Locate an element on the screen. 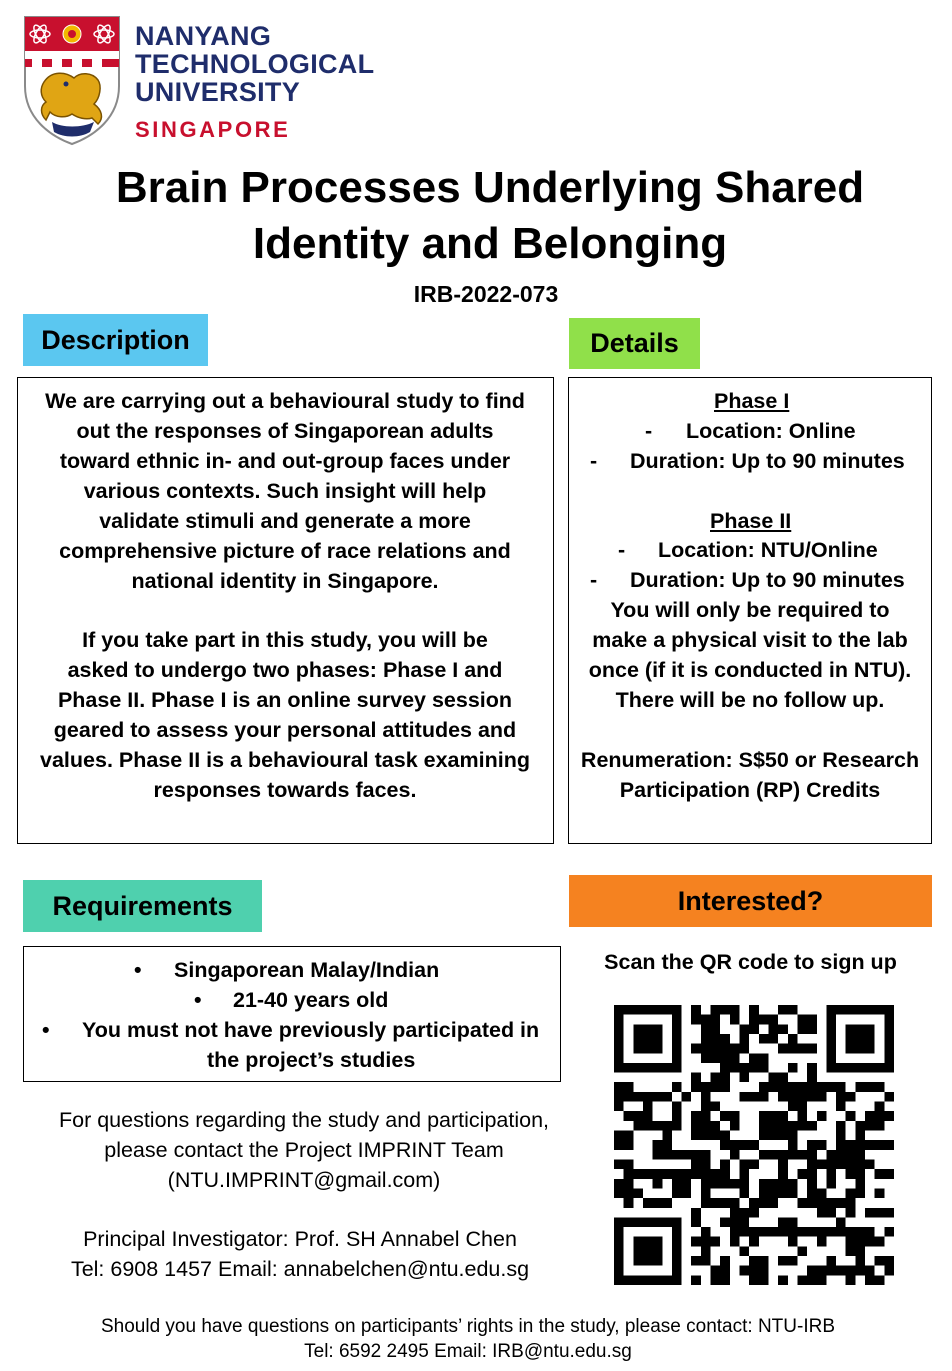  irb-number: IRB-2022-073 is located at coordinates (486, 294).